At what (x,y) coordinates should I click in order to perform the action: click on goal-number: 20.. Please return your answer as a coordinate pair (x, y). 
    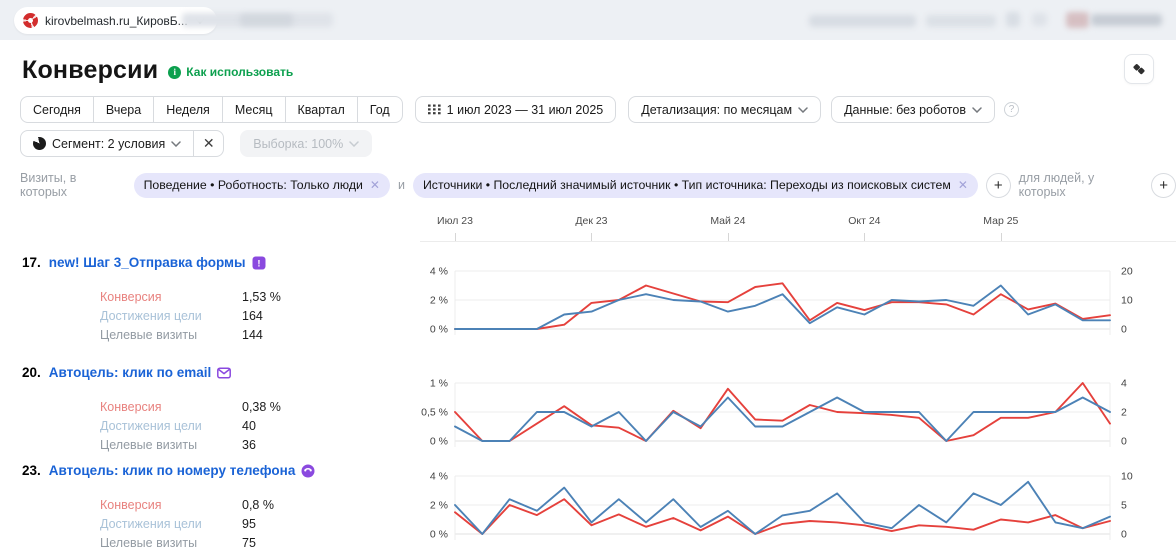
    Looking at the image, I should click on (31, 372).